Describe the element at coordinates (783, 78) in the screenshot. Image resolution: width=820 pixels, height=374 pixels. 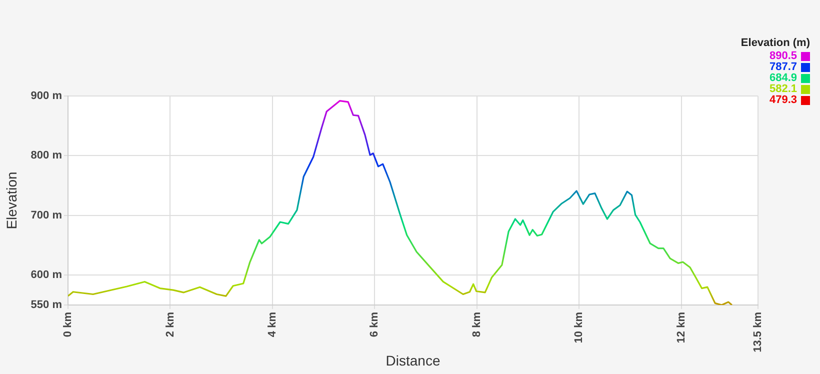
I see `color-bar-label: 684.9` at that location.